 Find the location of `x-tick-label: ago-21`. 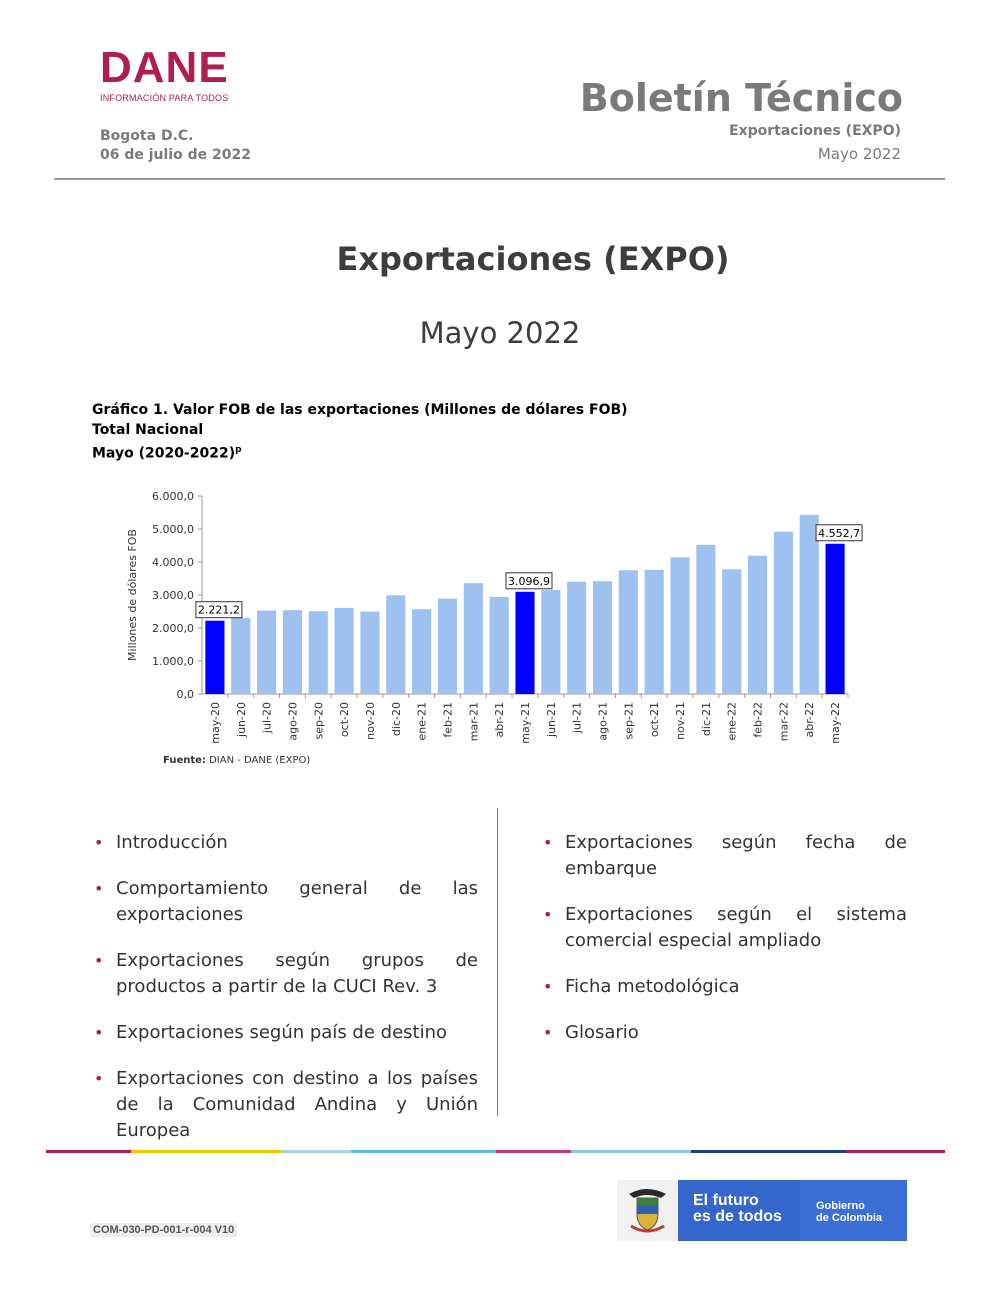

x-tick-label: ago-21 is located at coordinates (603, 721).